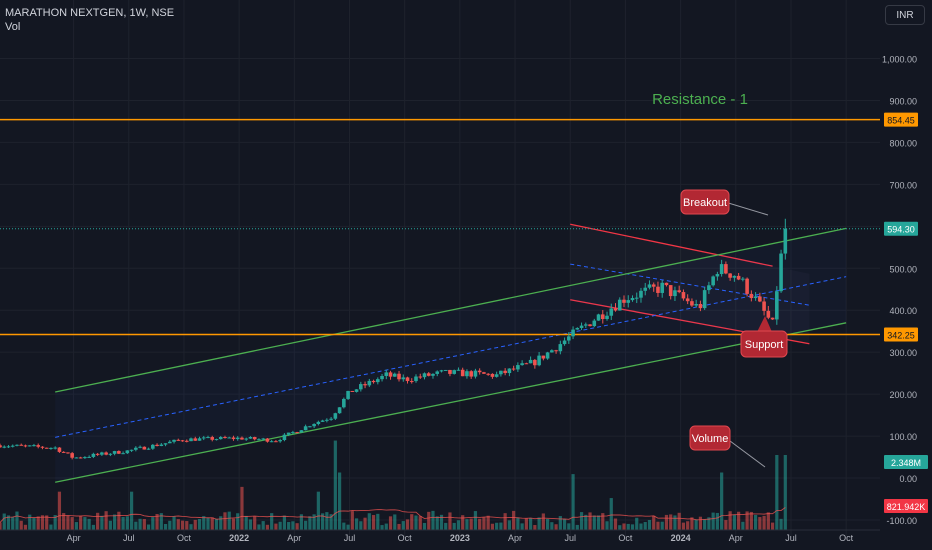  I want to click on currency-button: INR, so click(905, 15).